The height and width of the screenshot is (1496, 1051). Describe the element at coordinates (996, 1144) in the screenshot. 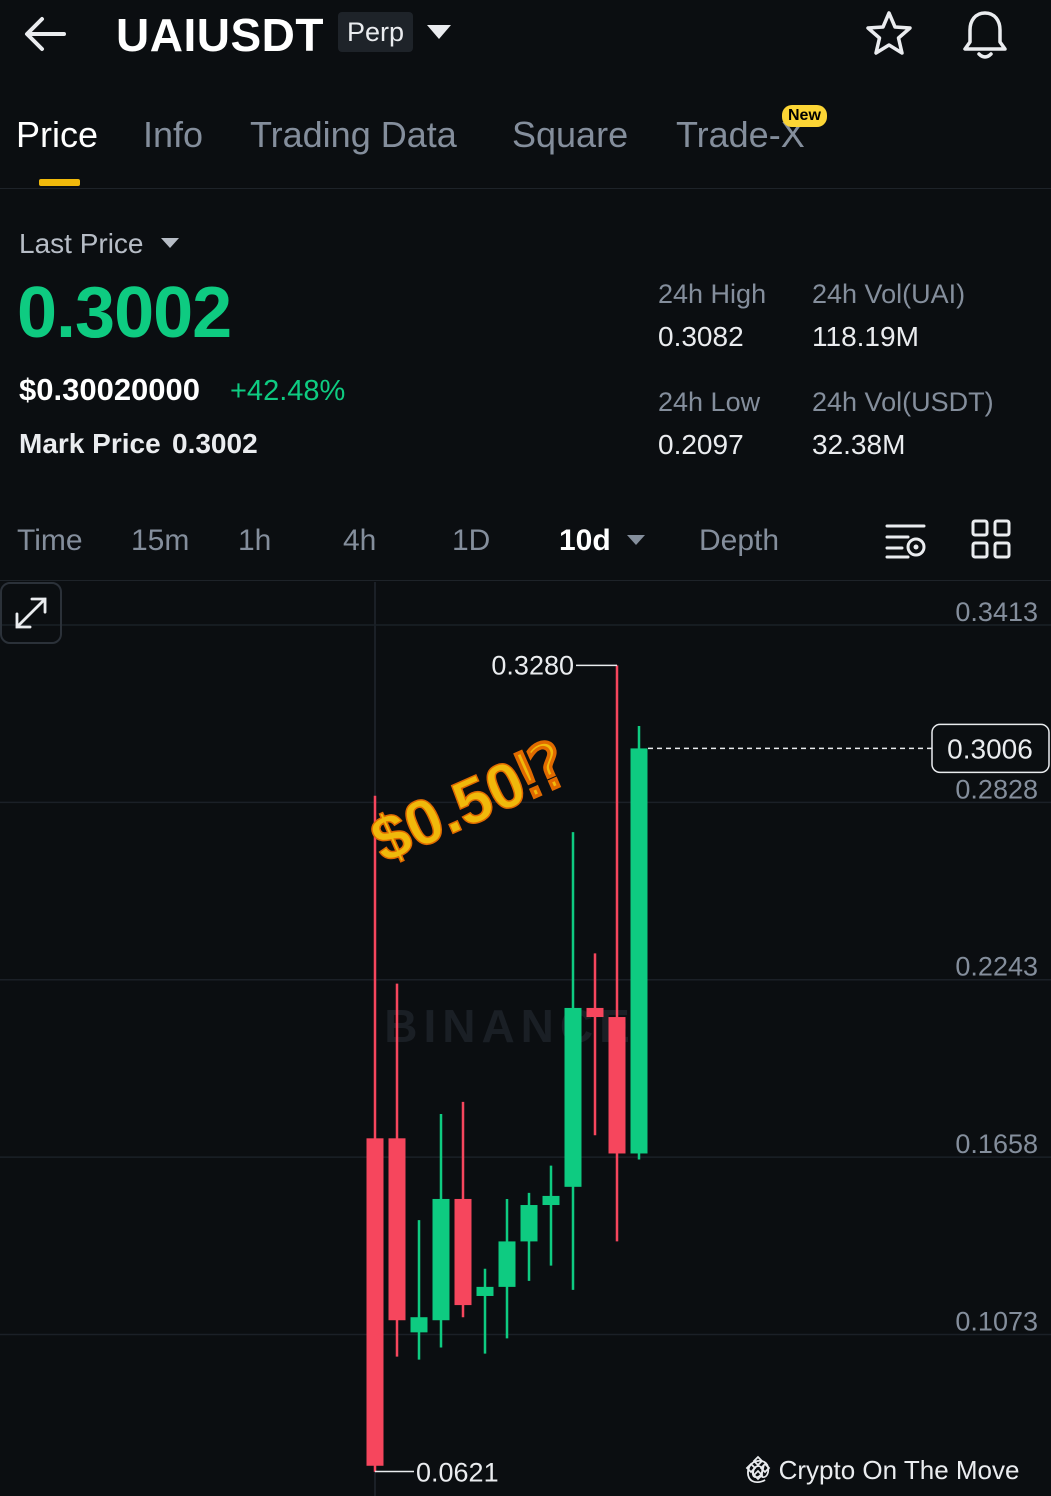

I see `y-axis-tick-label: 0.1658` at that location.